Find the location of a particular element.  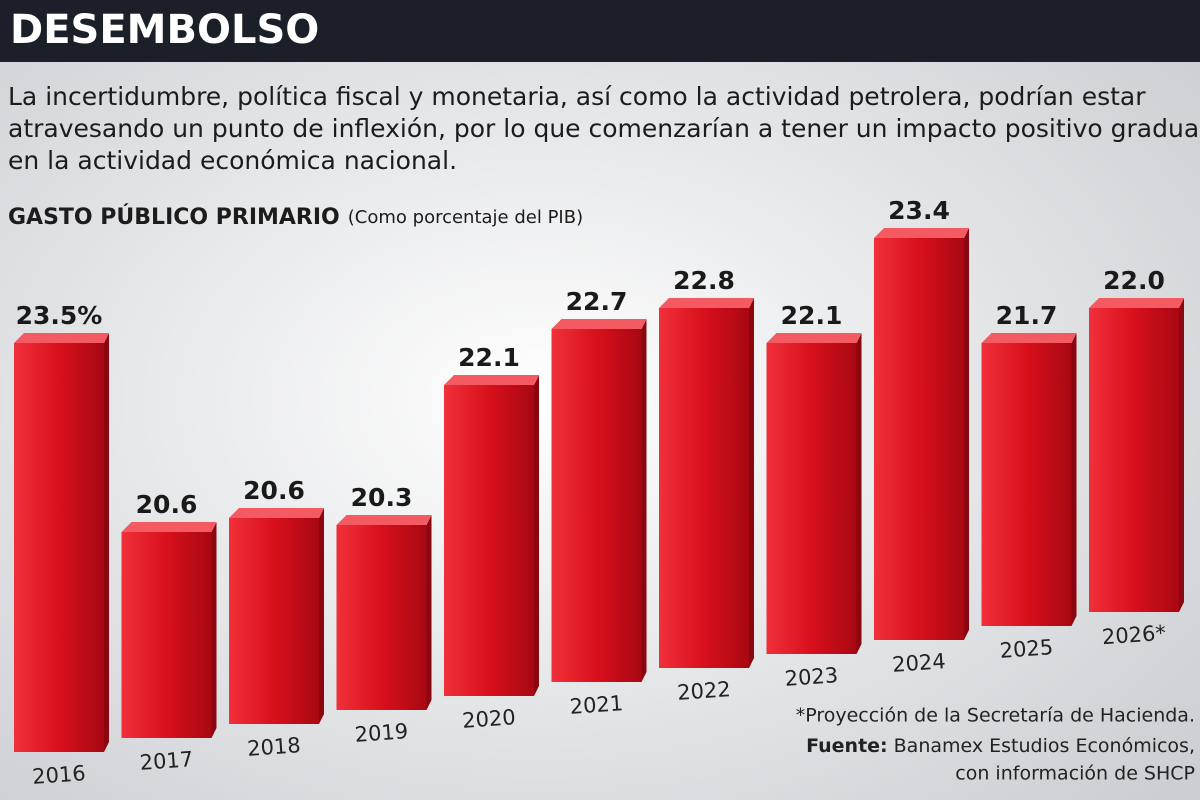

value-label: 22.7 is located at coordinates (597, 301).